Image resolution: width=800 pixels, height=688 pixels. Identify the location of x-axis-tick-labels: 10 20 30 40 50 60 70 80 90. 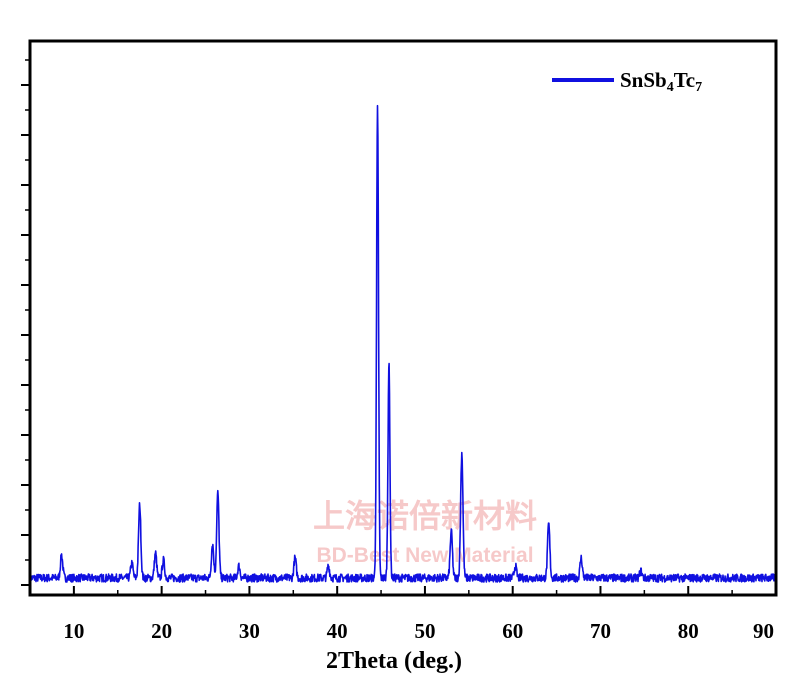
(418, 631).